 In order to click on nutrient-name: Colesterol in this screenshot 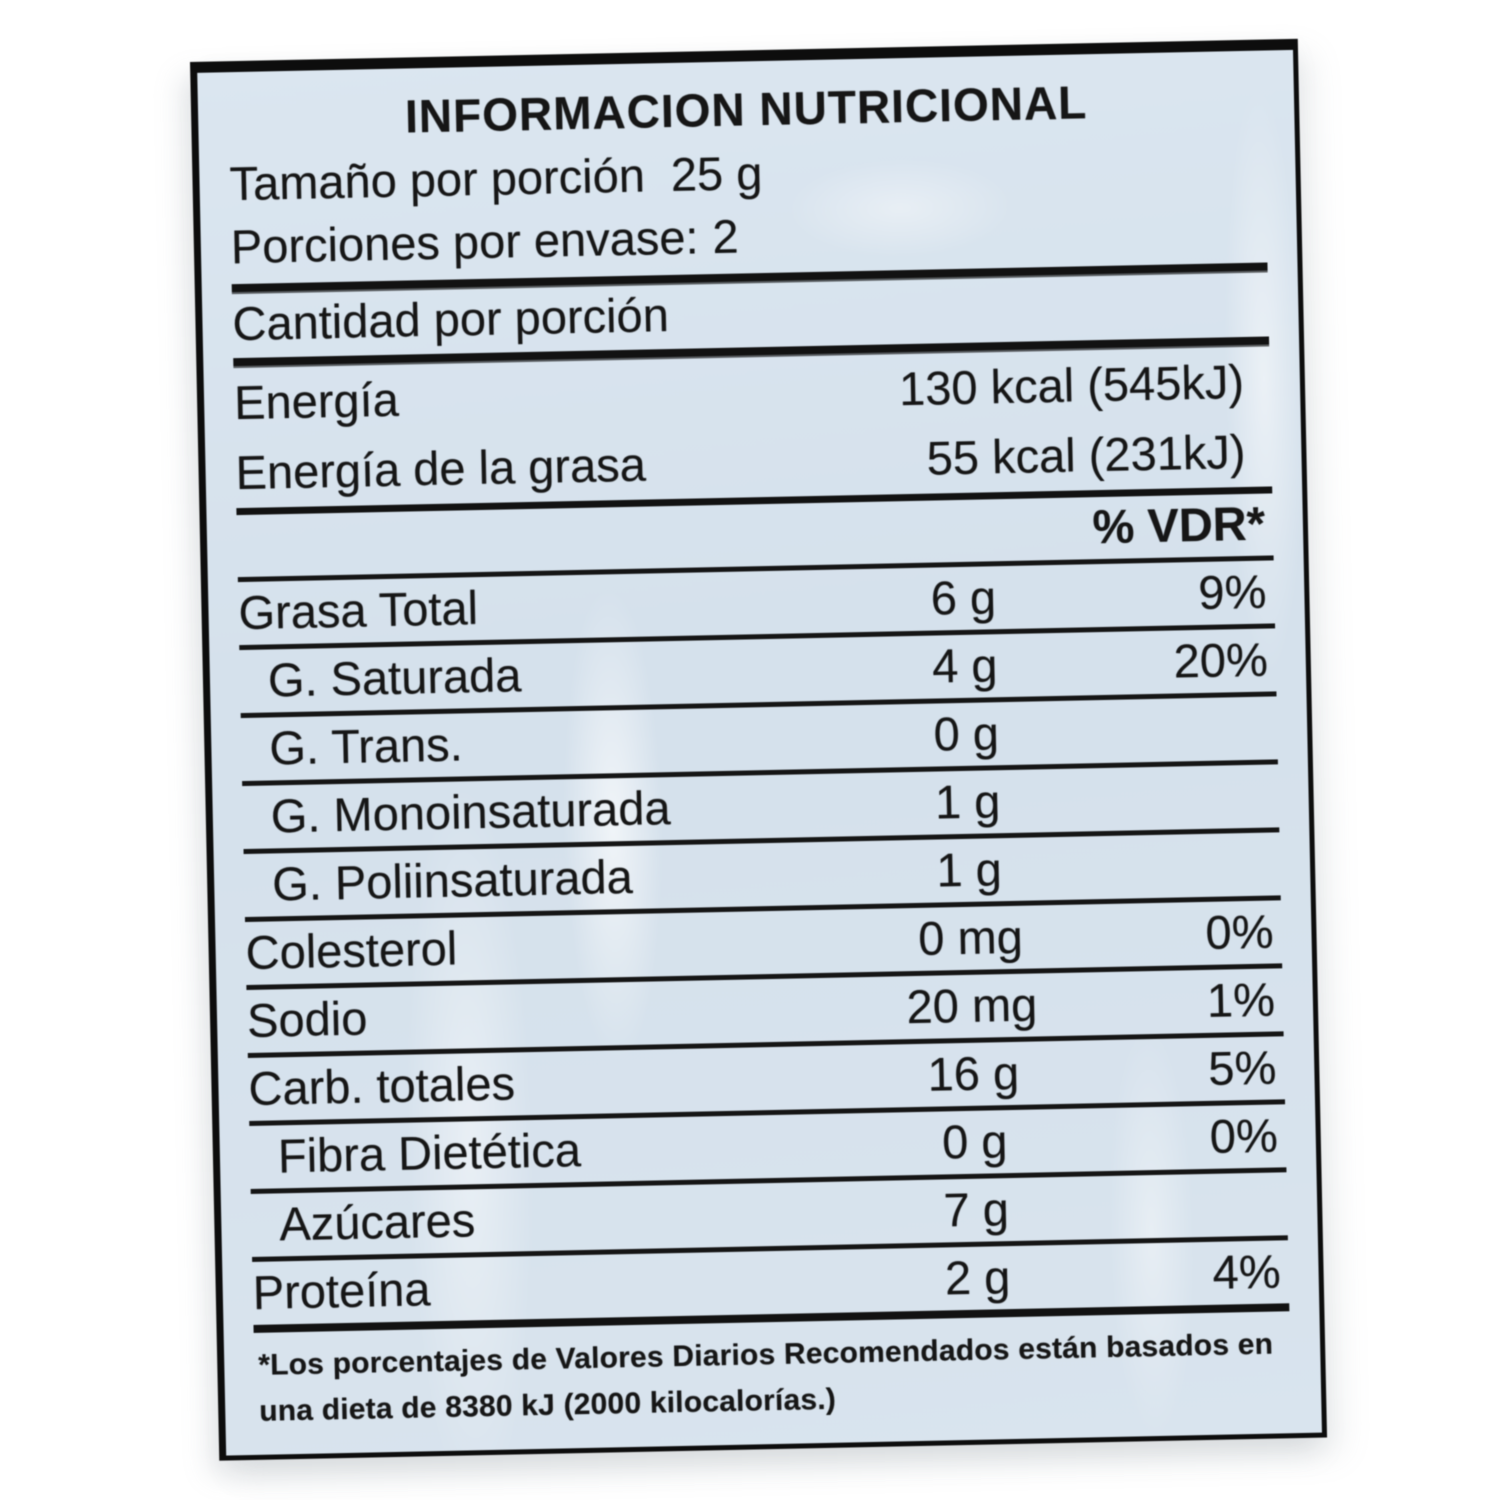, I will do `click(351, 950)`.